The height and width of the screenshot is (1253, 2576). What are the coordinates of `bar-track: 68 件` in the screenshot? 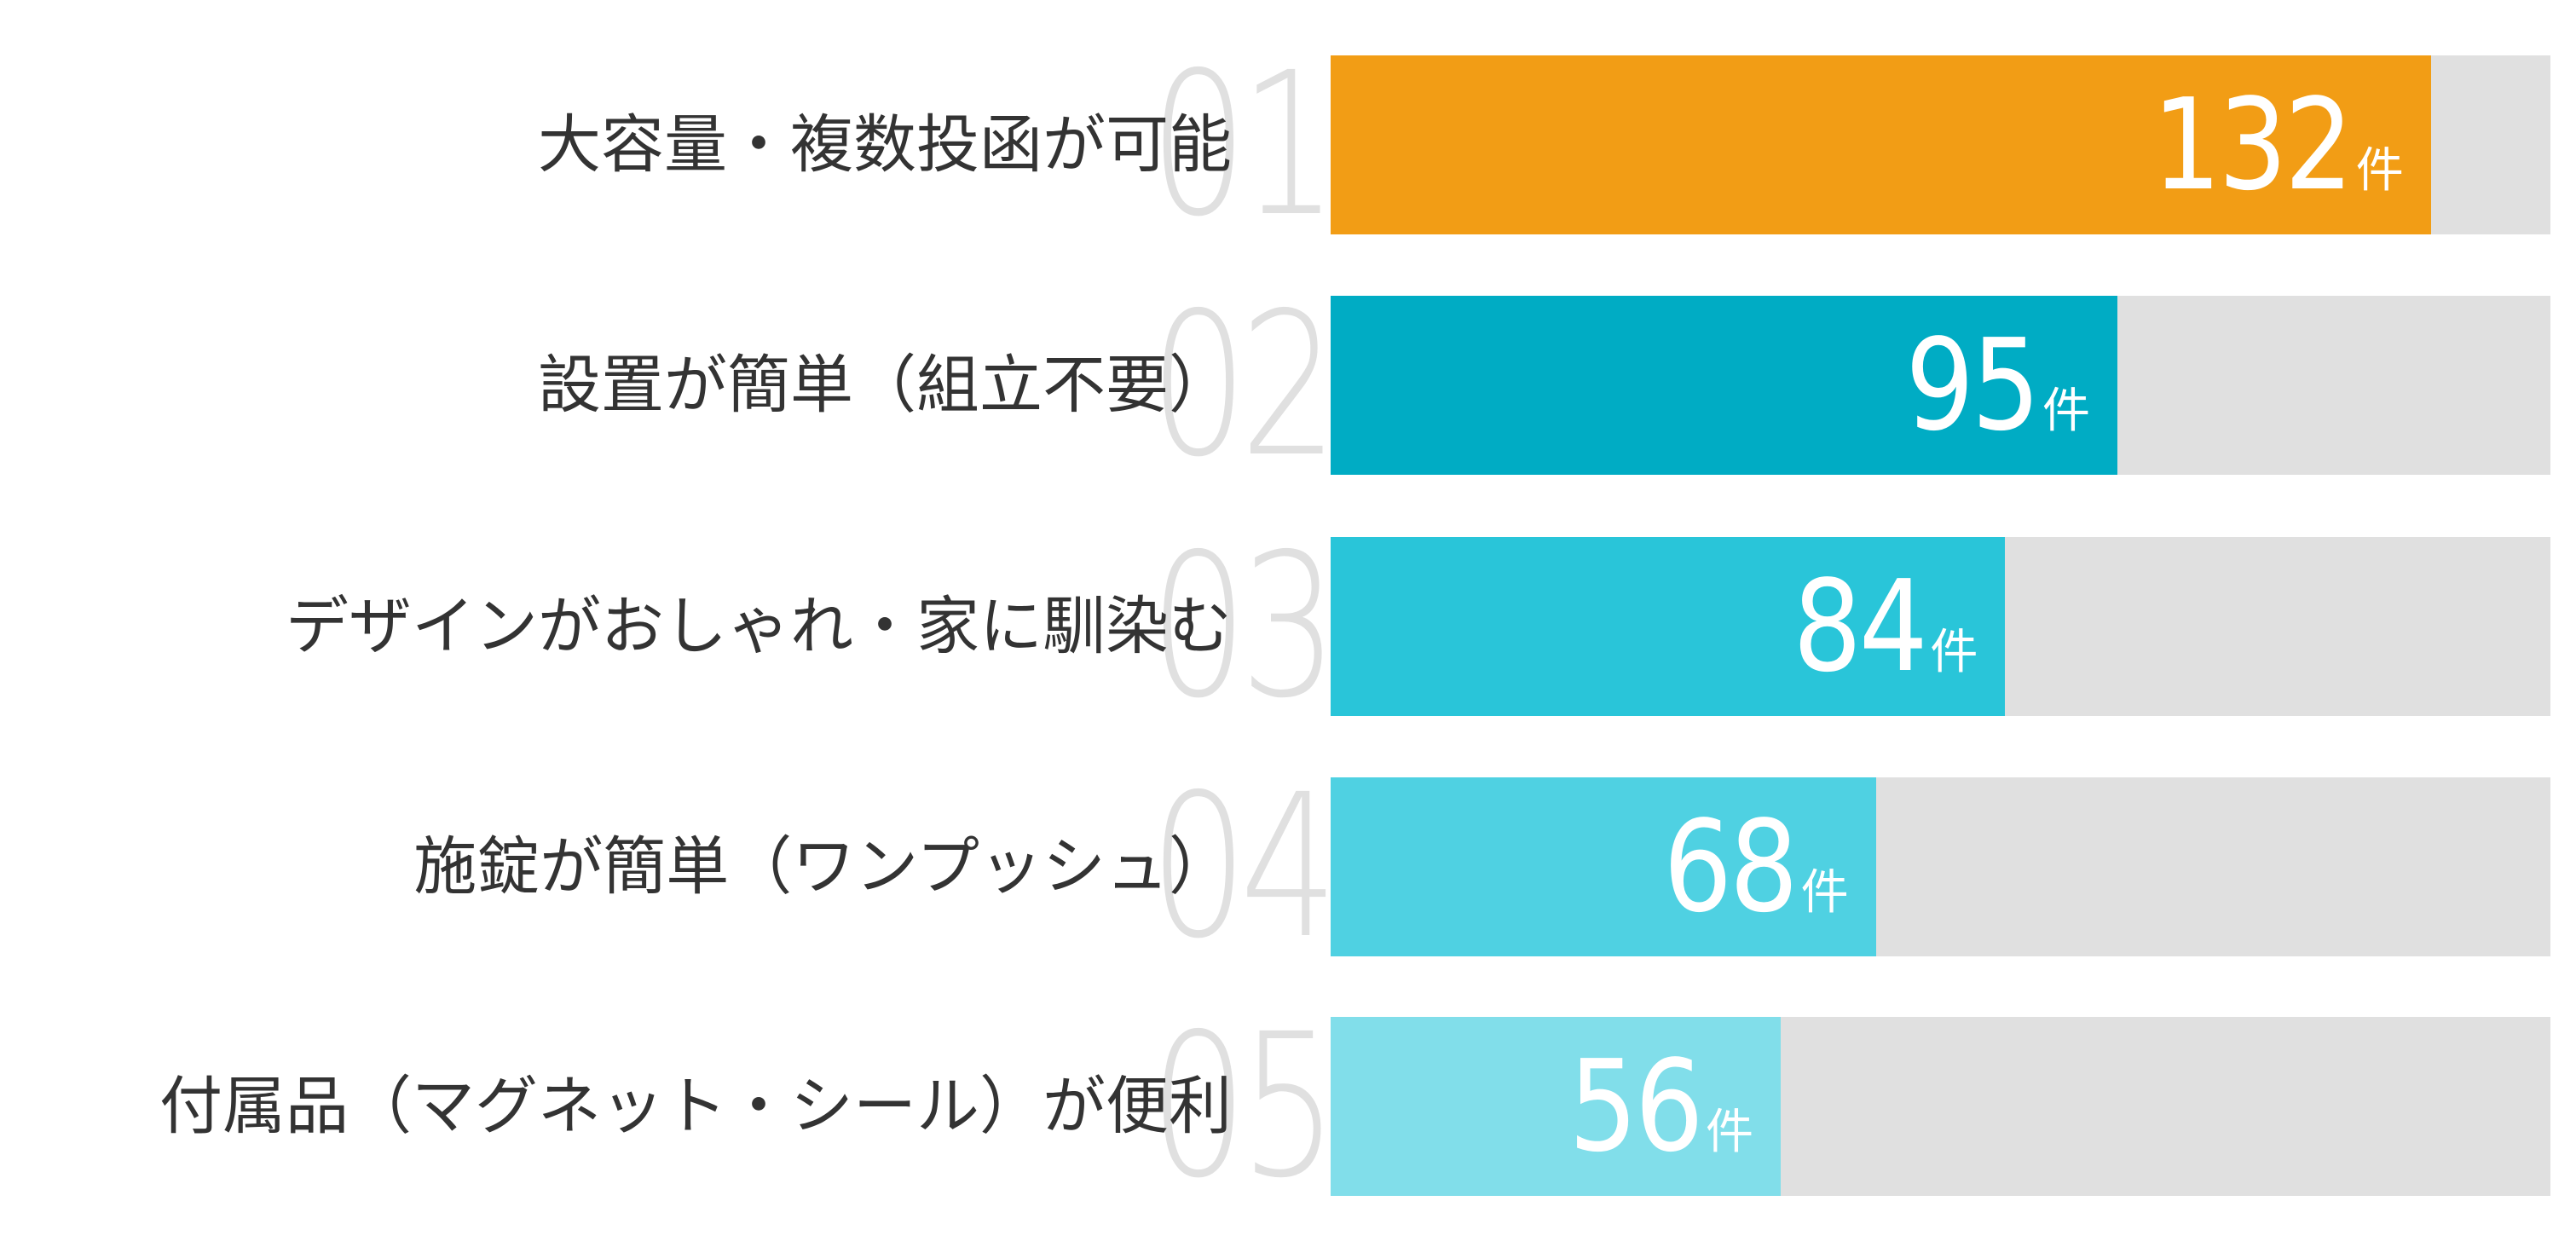 It's located at (1940, 866).